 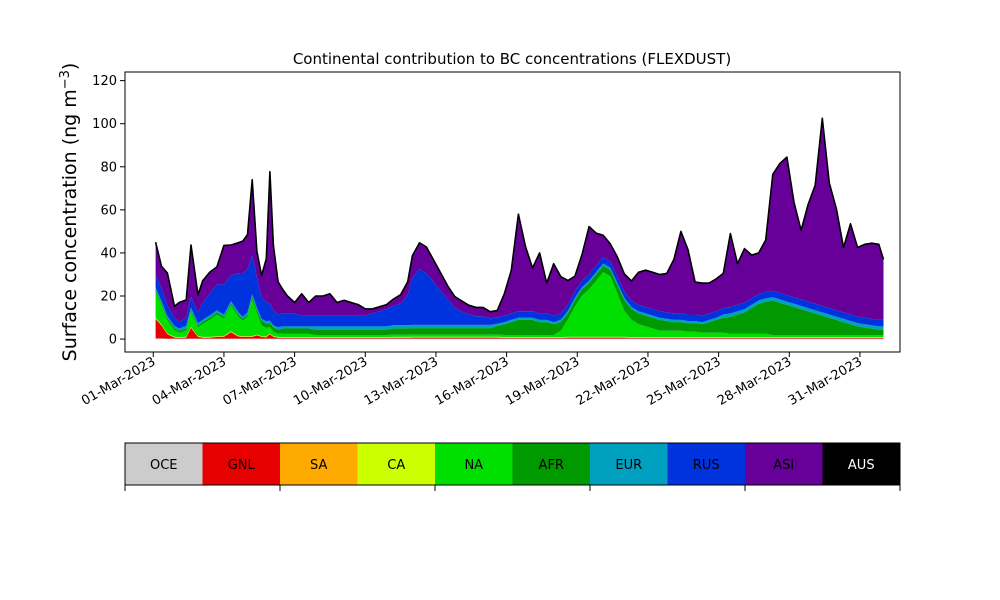 I want to click on legend-label-ca: CA, so click(x=396, y=465).